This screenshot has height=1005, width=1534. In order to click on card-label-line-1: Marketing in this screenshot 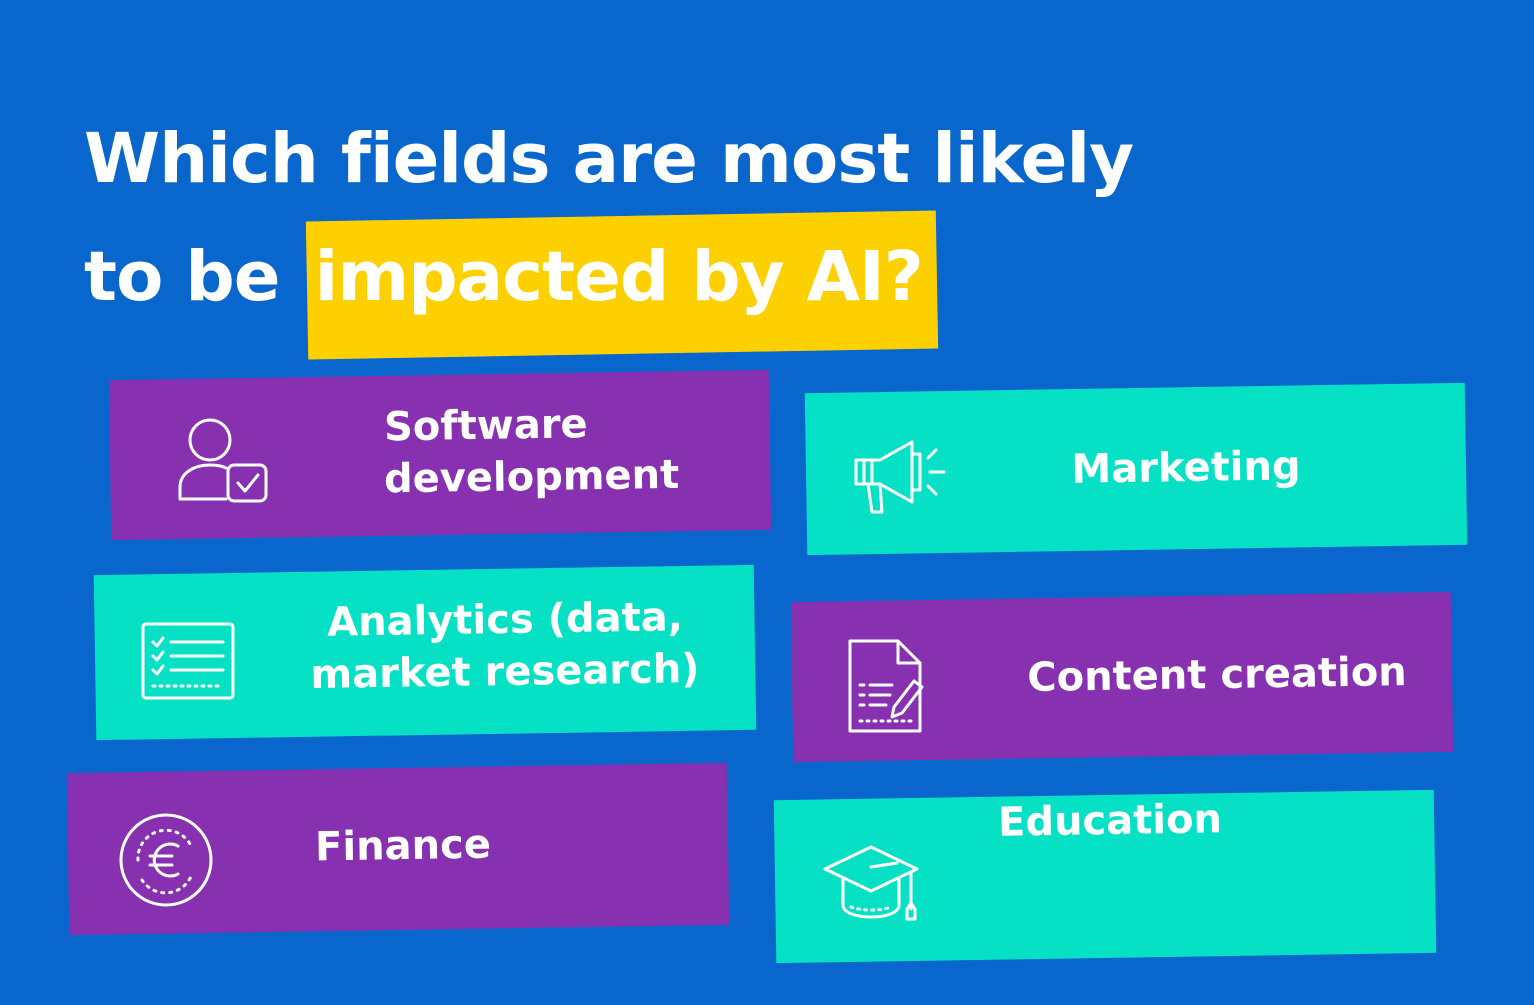, I will do `click(1186, 468)`.